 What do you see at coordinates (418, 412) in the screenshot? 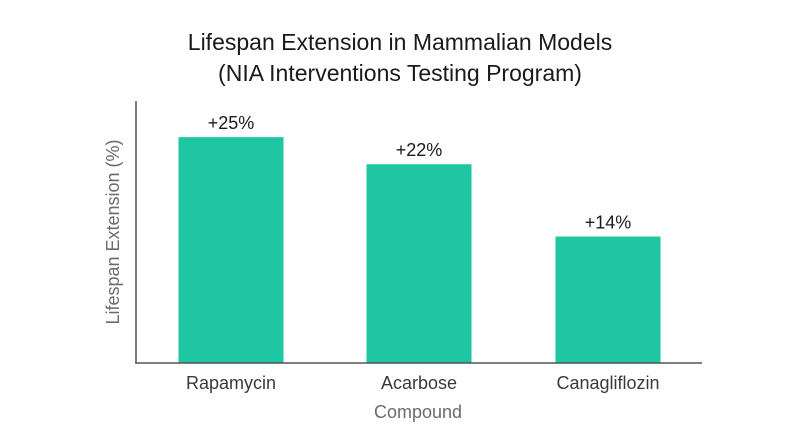
I see `x-axis-label: Compound` at bounding box center [418, 412].